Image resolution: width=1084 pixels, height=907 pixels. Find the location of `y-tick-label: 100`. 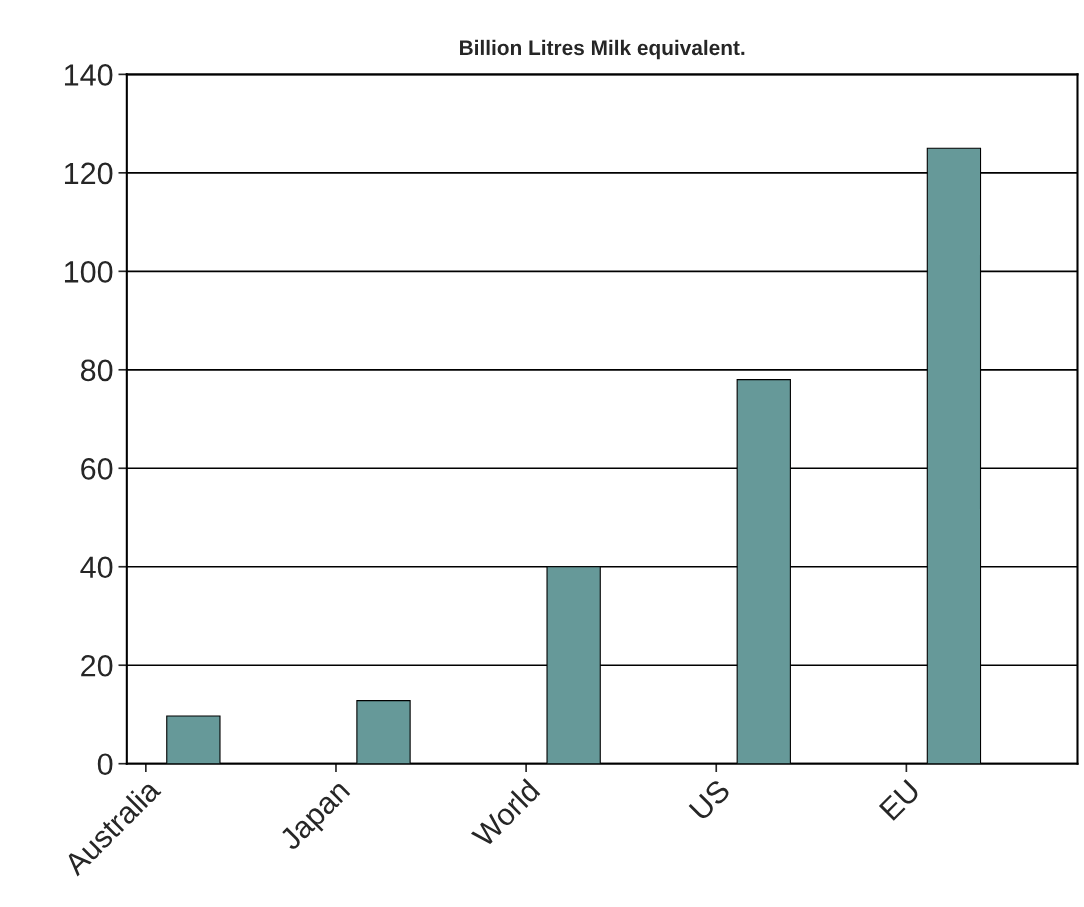

y-tick-label: 100 is located at coordinates (88, 272).